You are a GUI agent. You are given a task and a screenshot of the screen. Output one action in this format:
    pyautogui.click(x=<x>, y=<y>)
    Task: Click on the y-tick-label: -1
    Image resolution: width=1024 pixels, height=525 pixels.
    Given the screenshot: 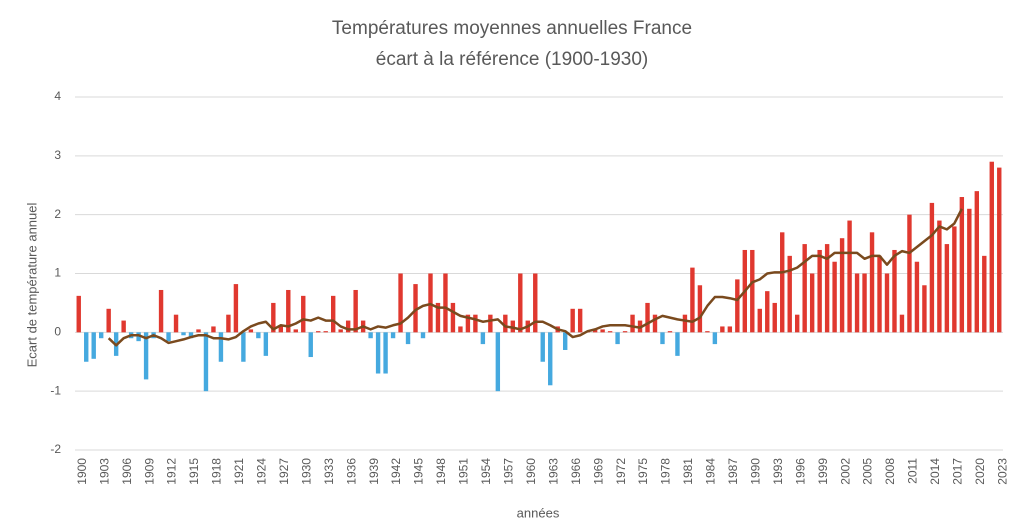 What is the action you would take?
    pyautogui.click(x=55, y=390)
    